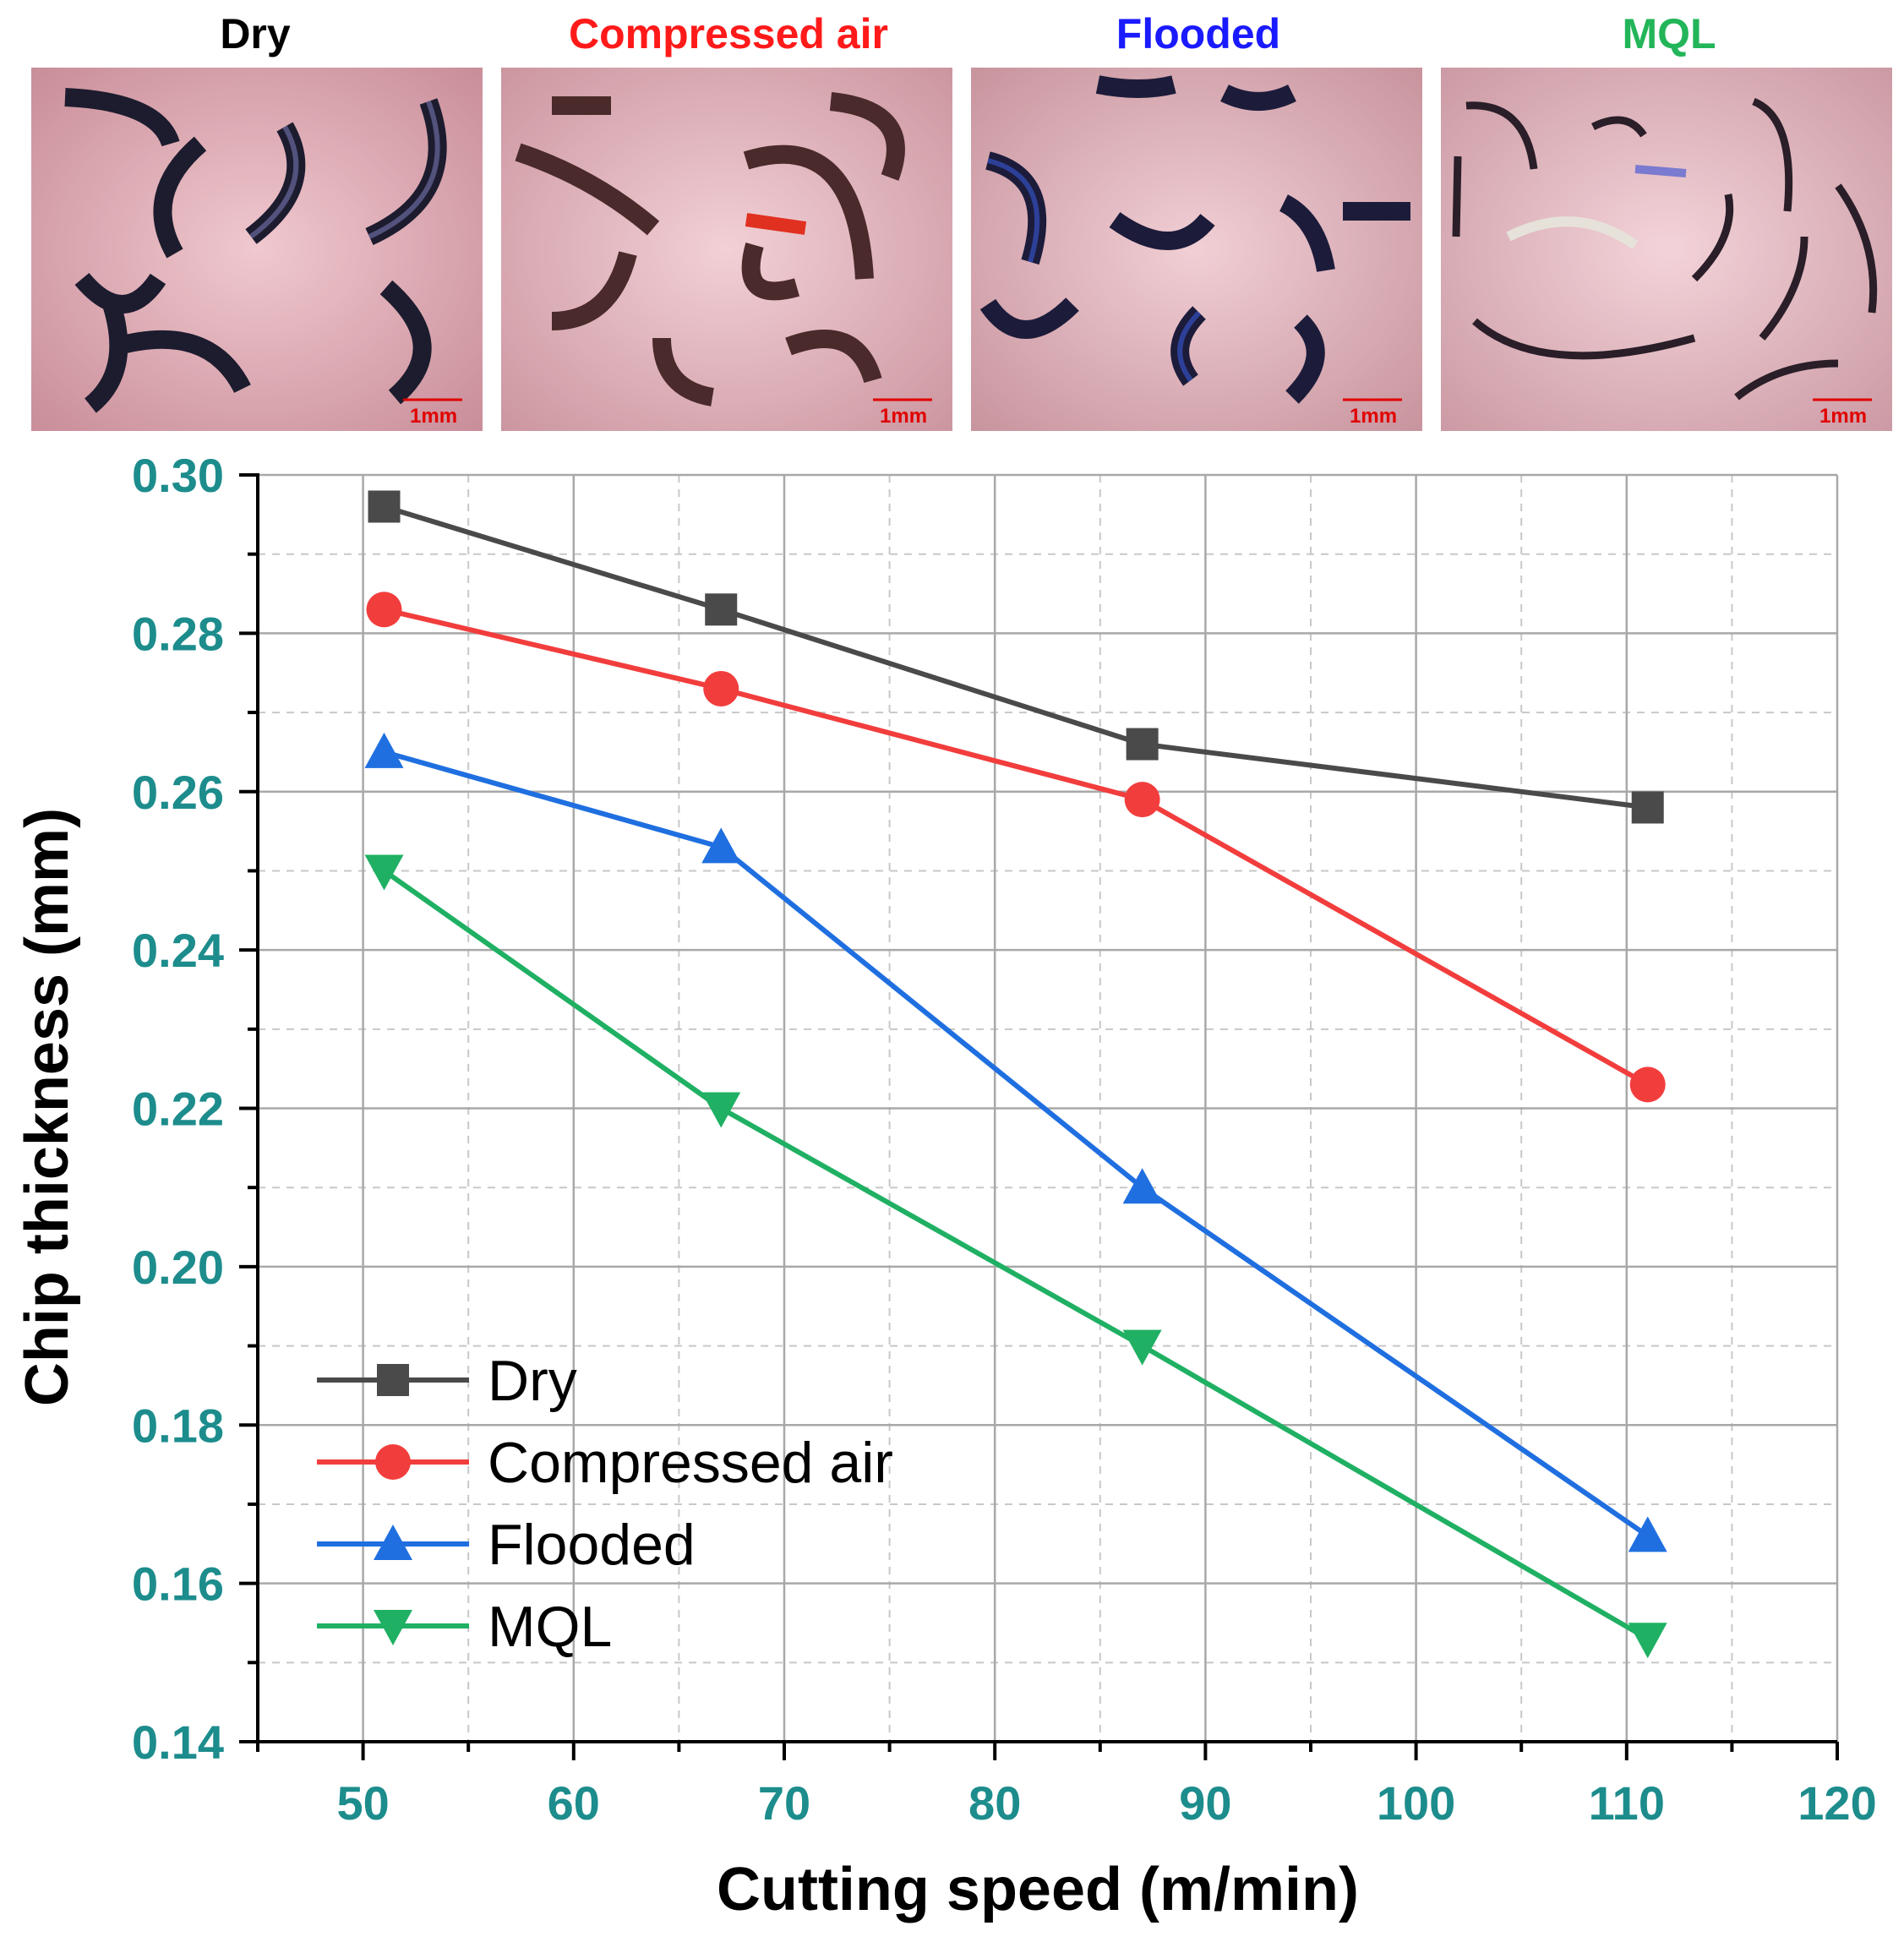  Describe the element at coordinates (1837, 1803) in the screenshot. I see `x-tick-label: 120` at that location.